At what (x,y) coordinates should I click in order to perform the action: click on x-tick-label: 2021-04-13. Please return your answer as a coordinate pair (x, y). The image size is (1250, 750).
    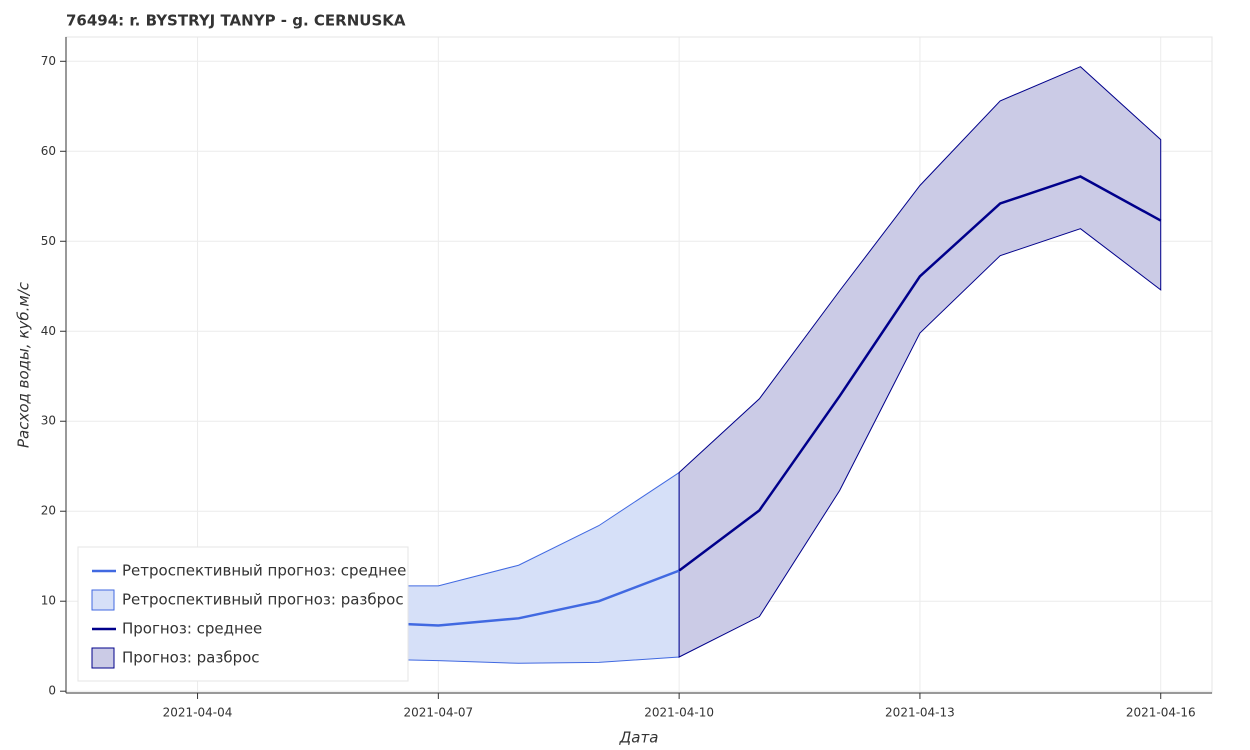
    Looking at the image, I should click on (920, 713).